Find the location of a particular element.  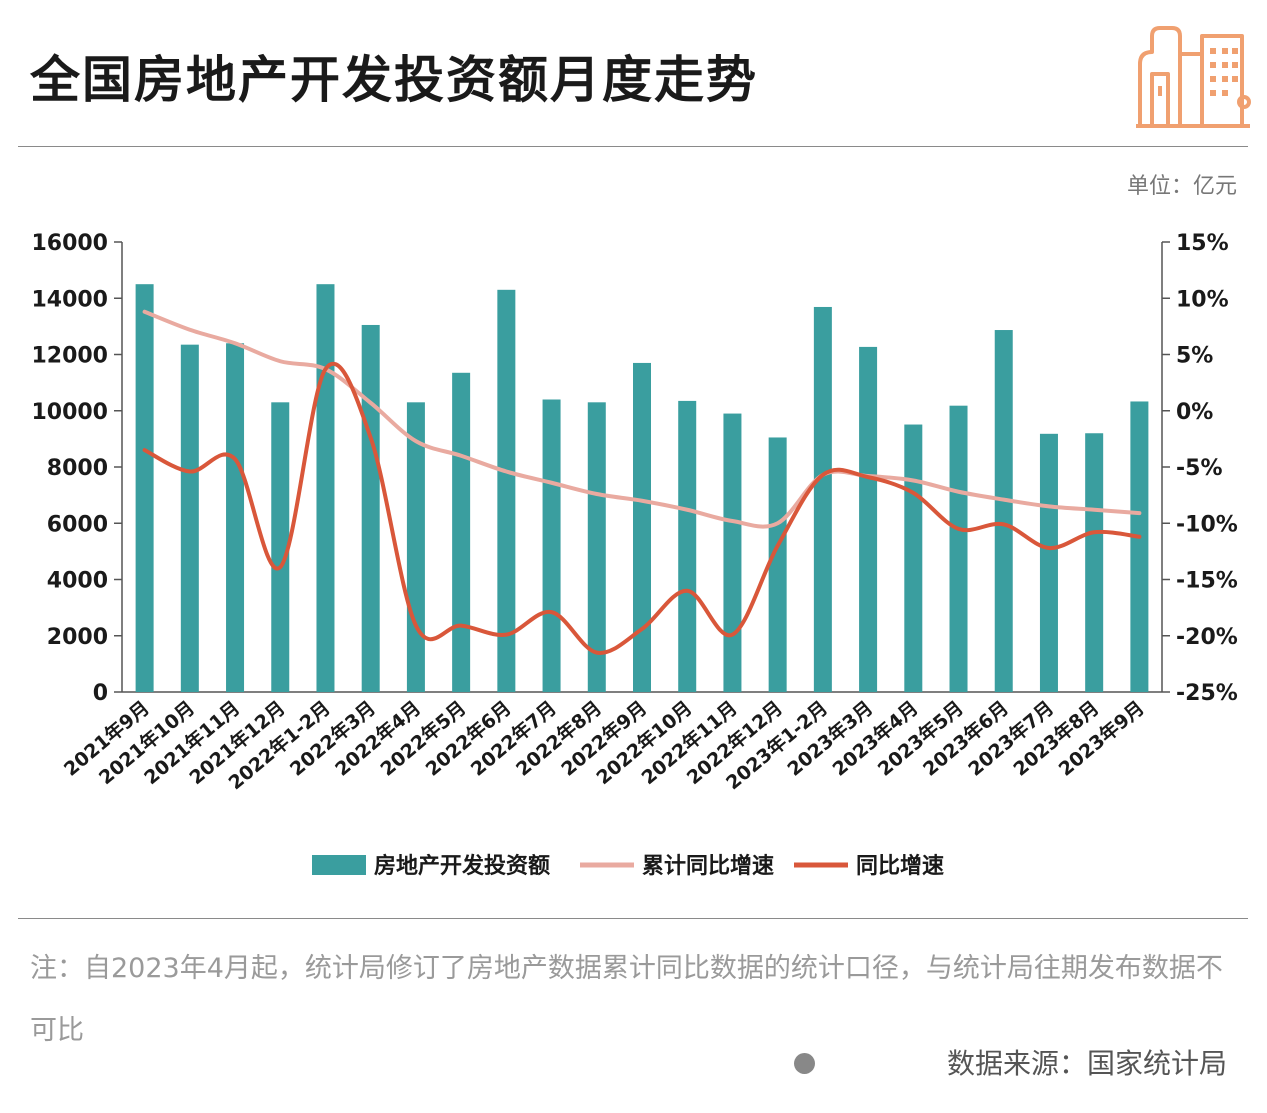

left-tick-label: 2000 is located at coordinates (77, 637).